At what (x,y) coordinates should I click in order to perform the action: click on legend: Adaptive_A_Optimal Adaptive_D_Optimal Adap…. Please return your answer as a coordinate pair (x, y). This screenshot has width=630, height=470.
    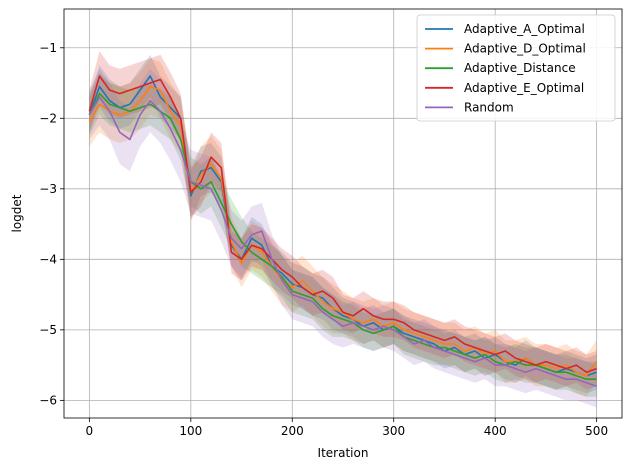
    Looking at the image, I should click on (516, 68).